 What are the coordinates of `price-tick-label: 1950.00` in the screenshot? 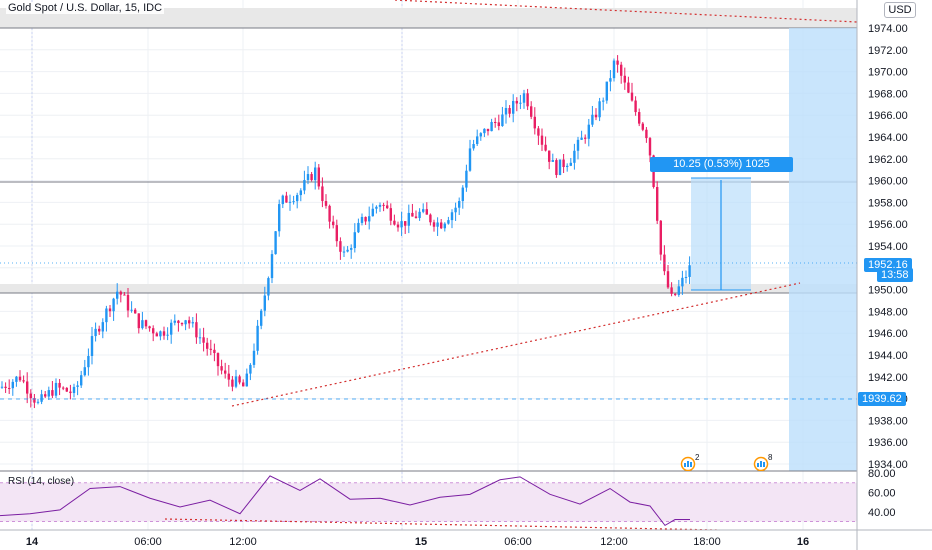 It's located at (888, 291).